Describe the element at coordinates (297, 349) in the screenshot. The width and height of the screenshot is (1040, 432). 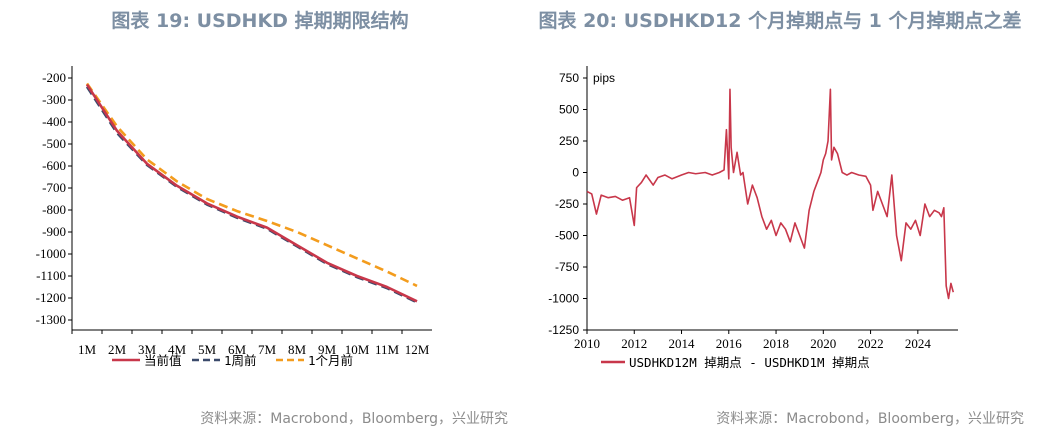
I see `x-tick-label: 8M` at that location.